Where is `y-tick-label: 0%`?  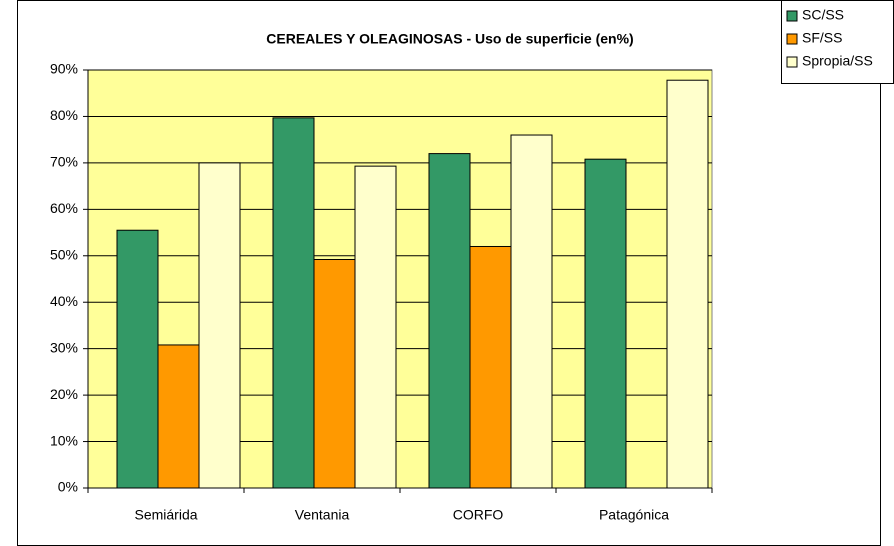
y-tick-label: 0% is located at coordinates (68, 487).